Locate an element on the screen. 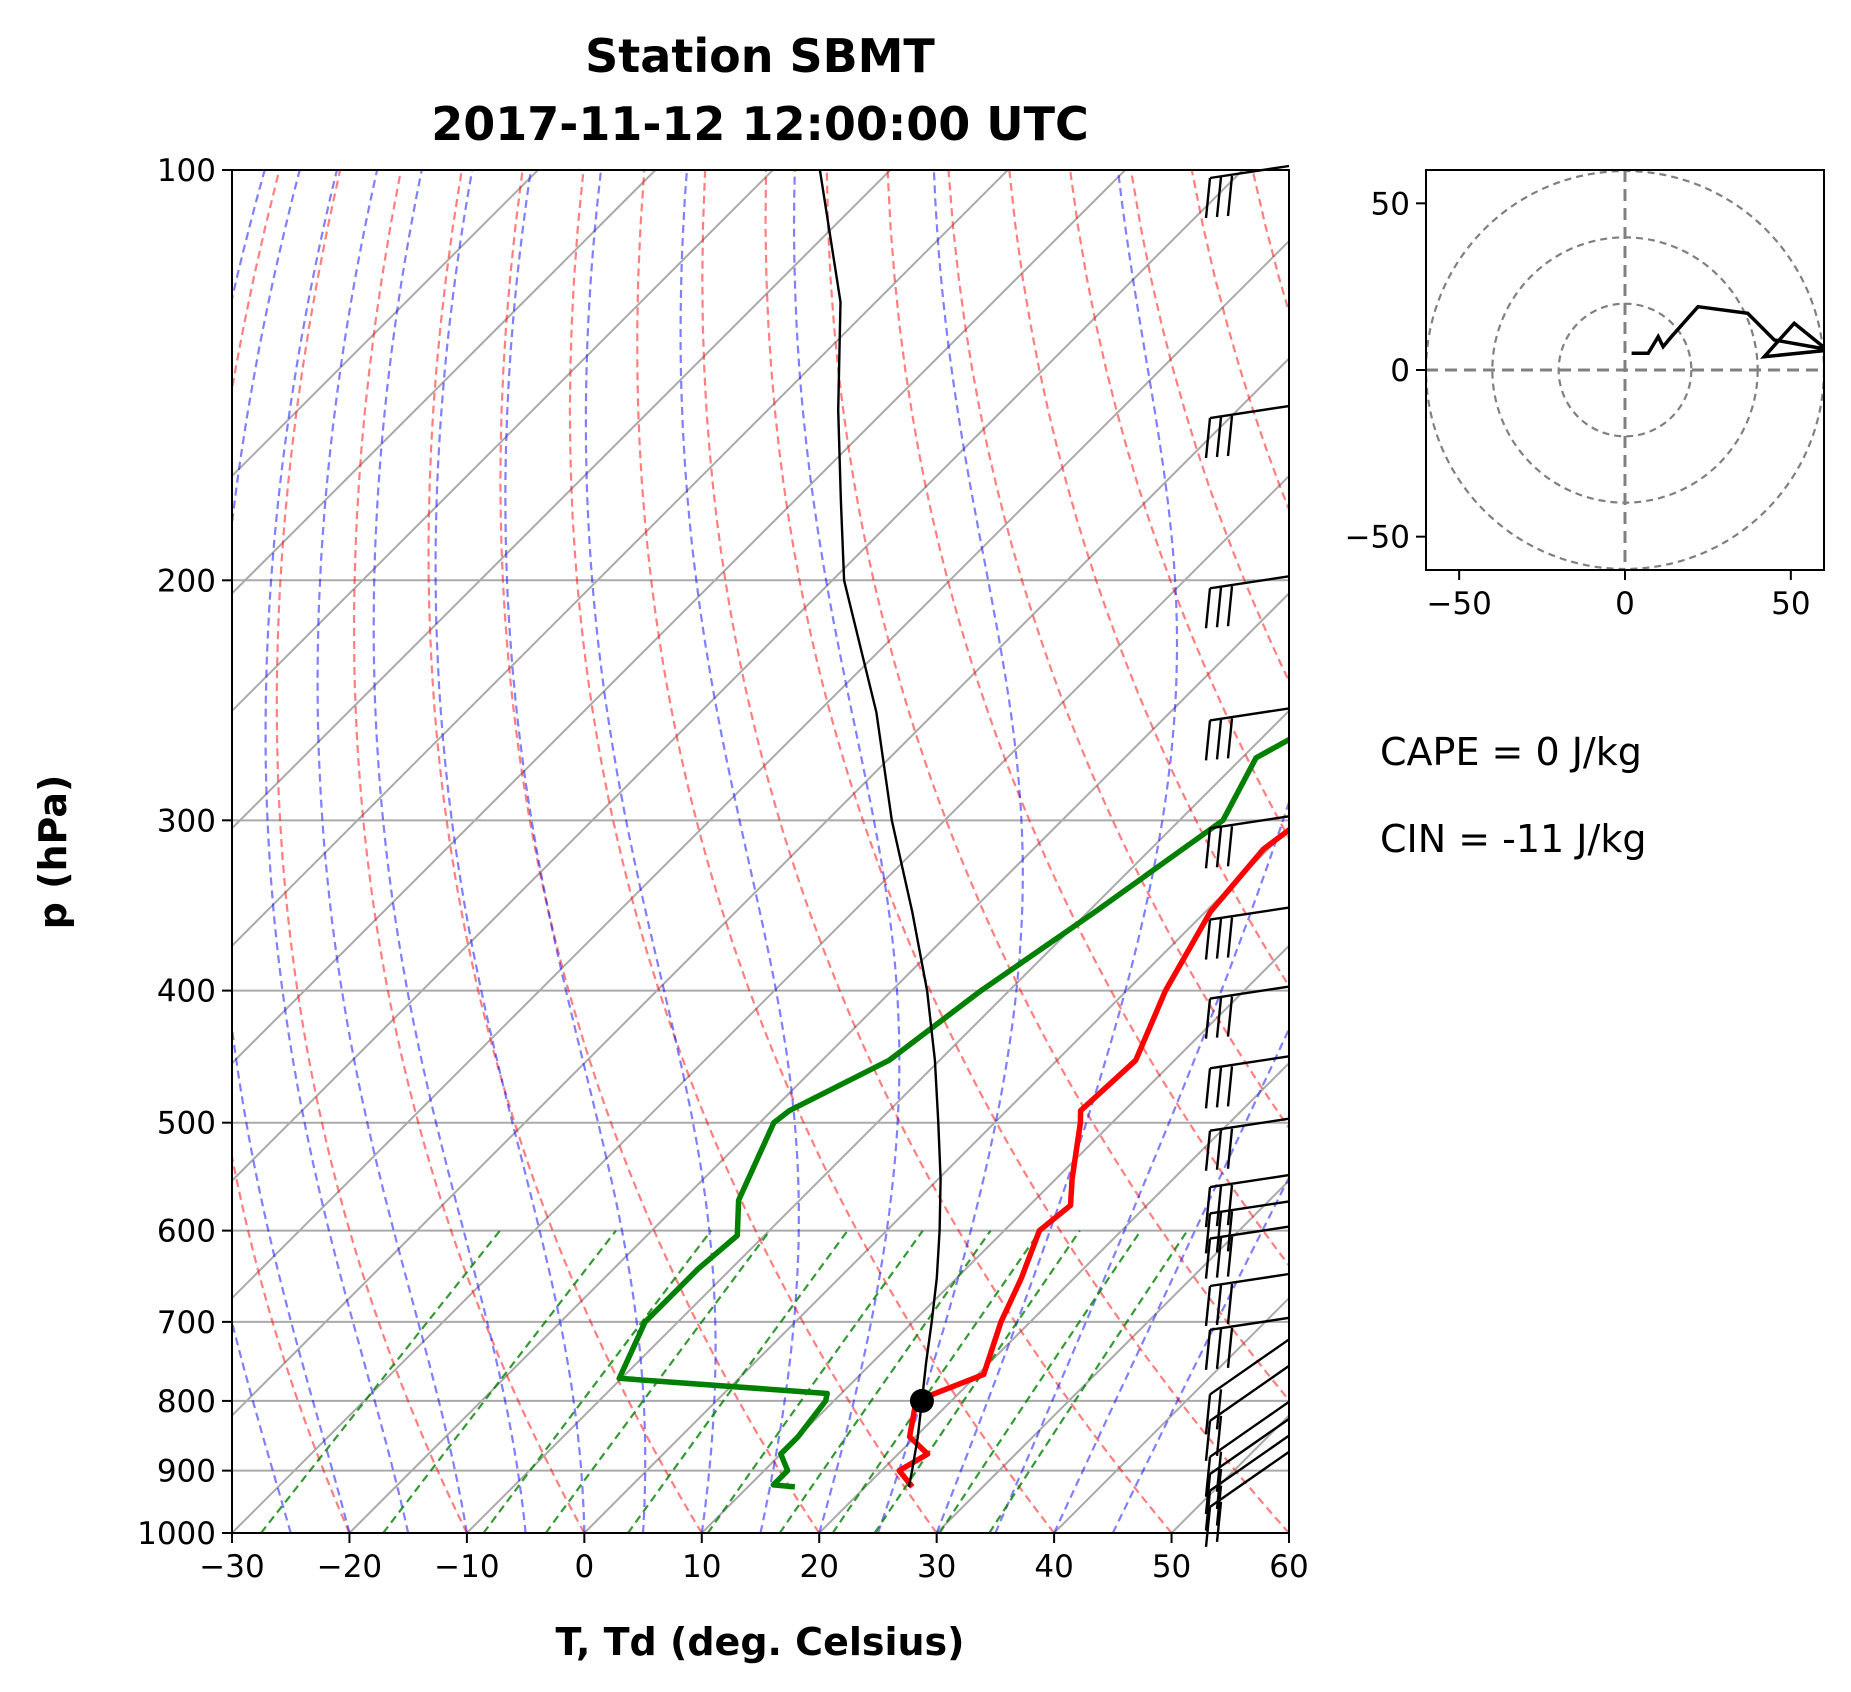 This screenshot has width=1851, height=1692. temperature-profile is located at coordinates (1092, 1157).